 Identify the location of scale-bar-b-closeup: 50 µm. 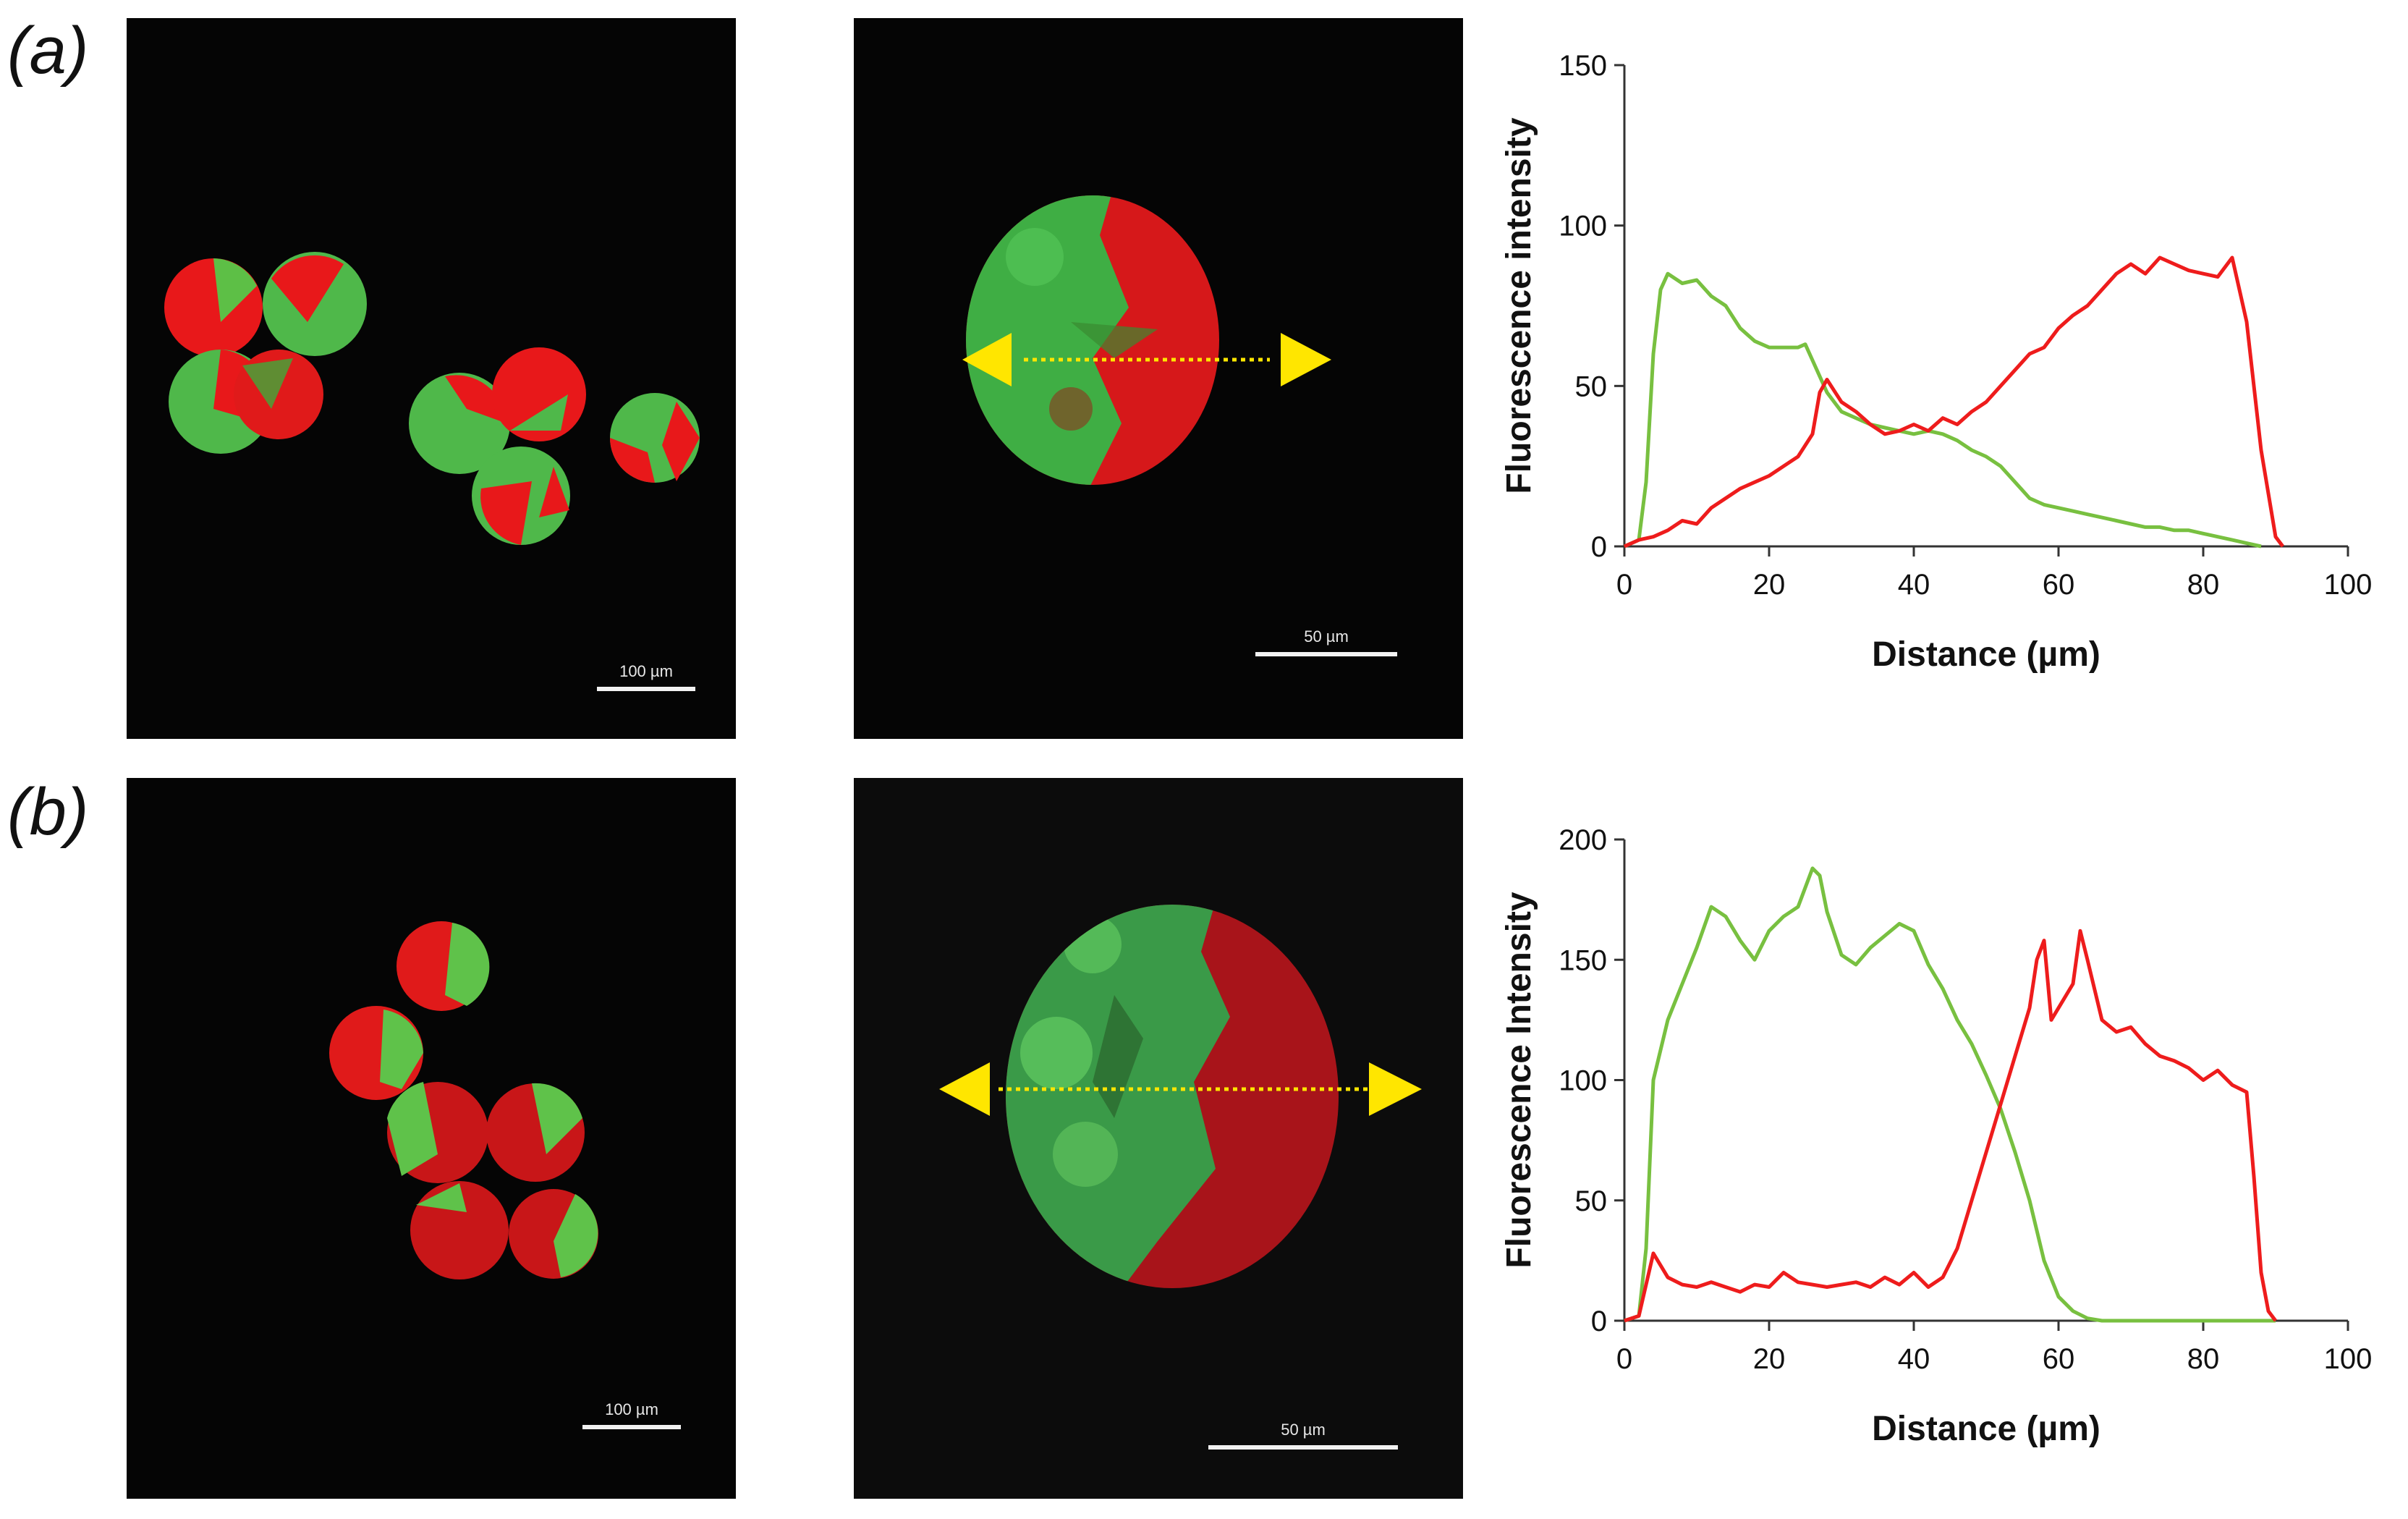
(1303, 1439).